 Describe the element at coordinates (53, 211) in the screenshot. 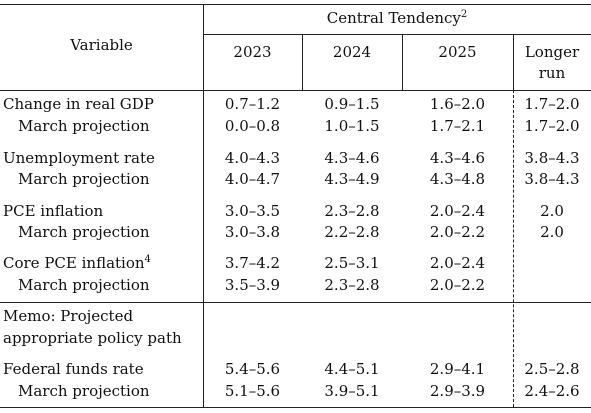

I see `row-label: PCE inflation` at that location.